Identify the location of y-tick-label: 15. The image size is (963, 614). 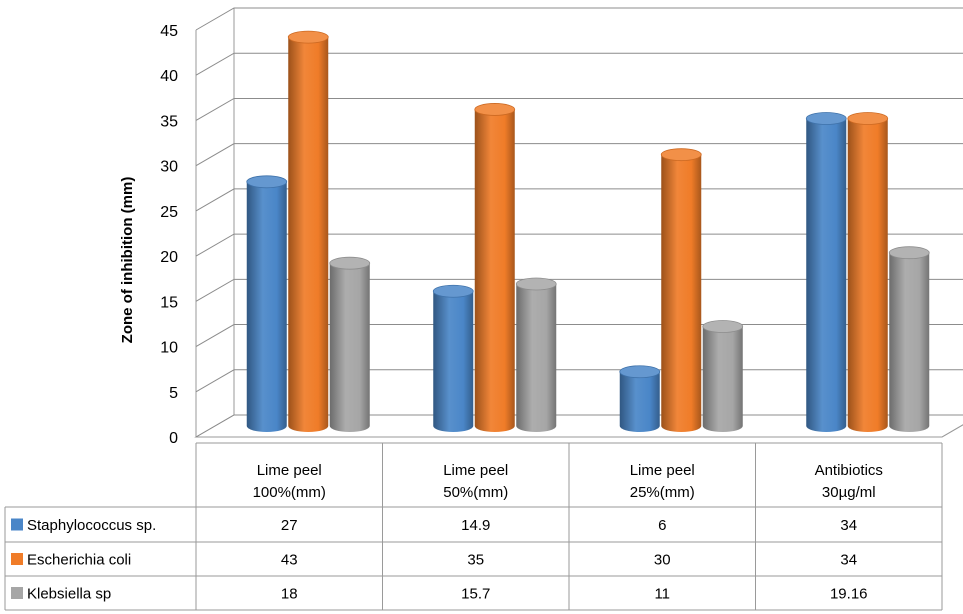
(169, 302).